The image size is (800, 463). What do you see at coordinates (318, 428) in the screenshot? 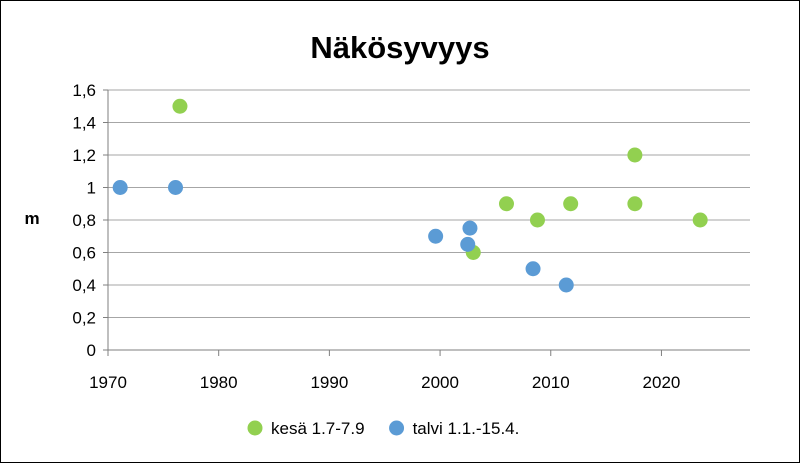
I see `legend-label: kesä 1.7-7.9` at bounding box center [318, 428].